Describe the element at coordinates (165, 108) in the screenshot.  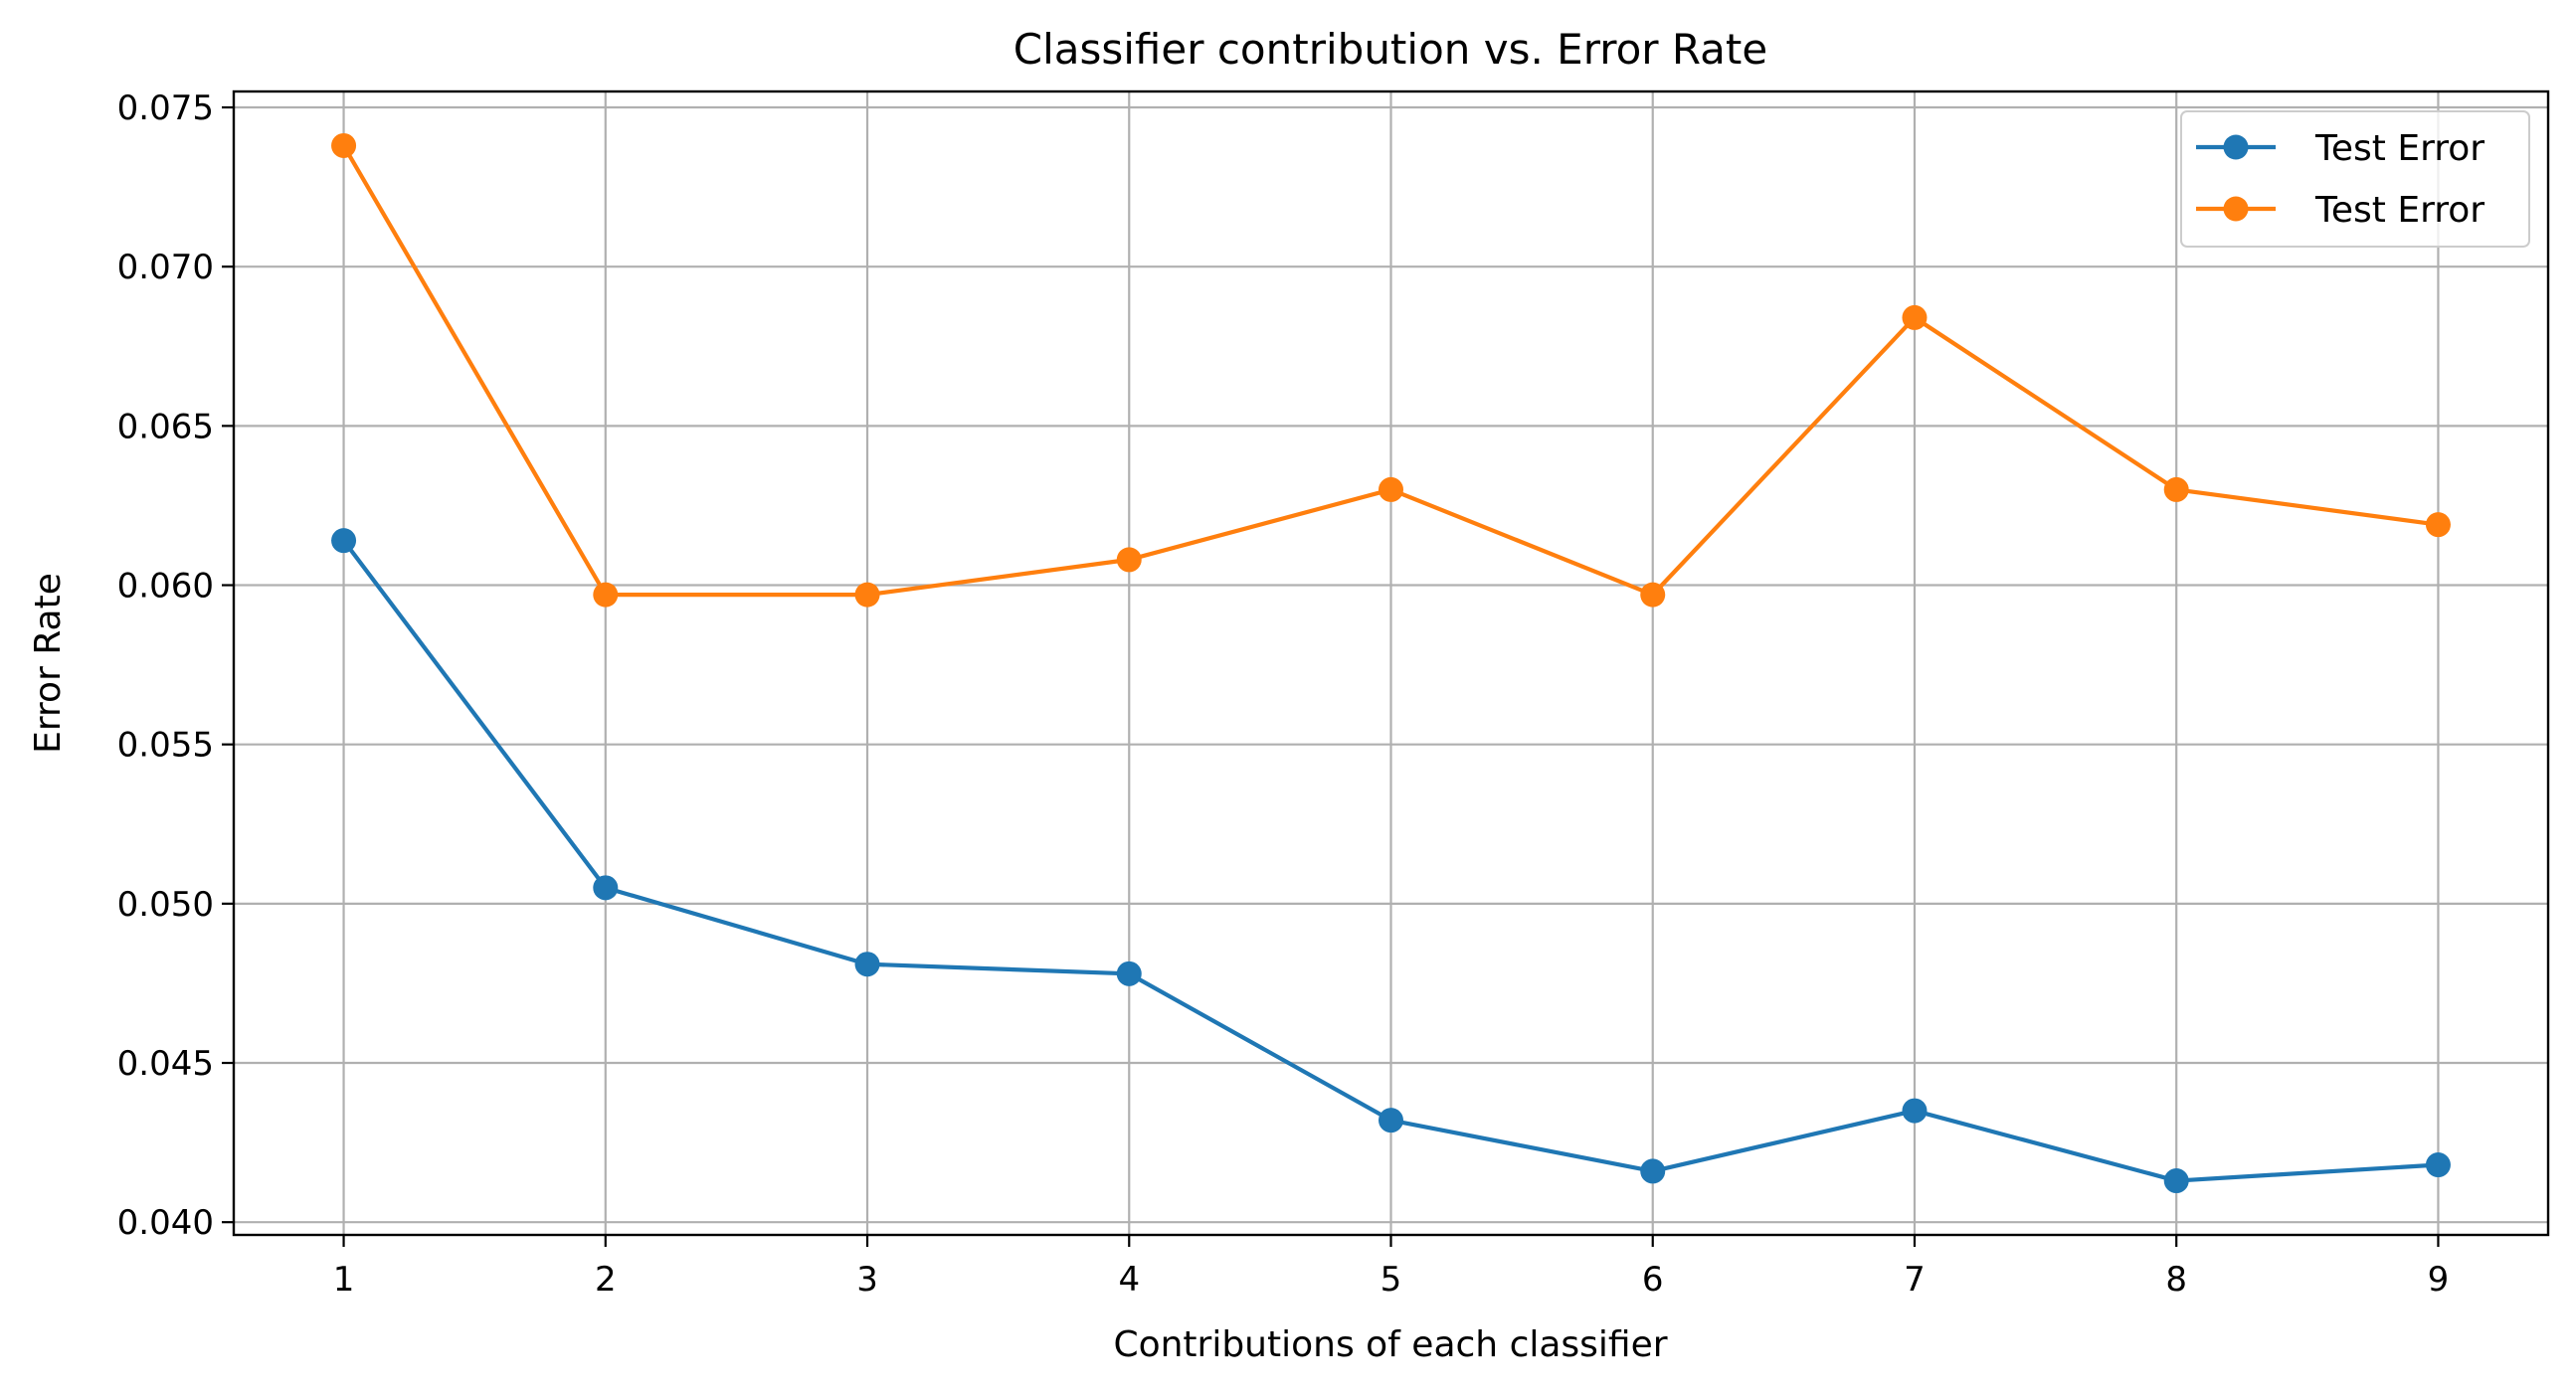
I see `y-tick-label: 0.075` at that location.